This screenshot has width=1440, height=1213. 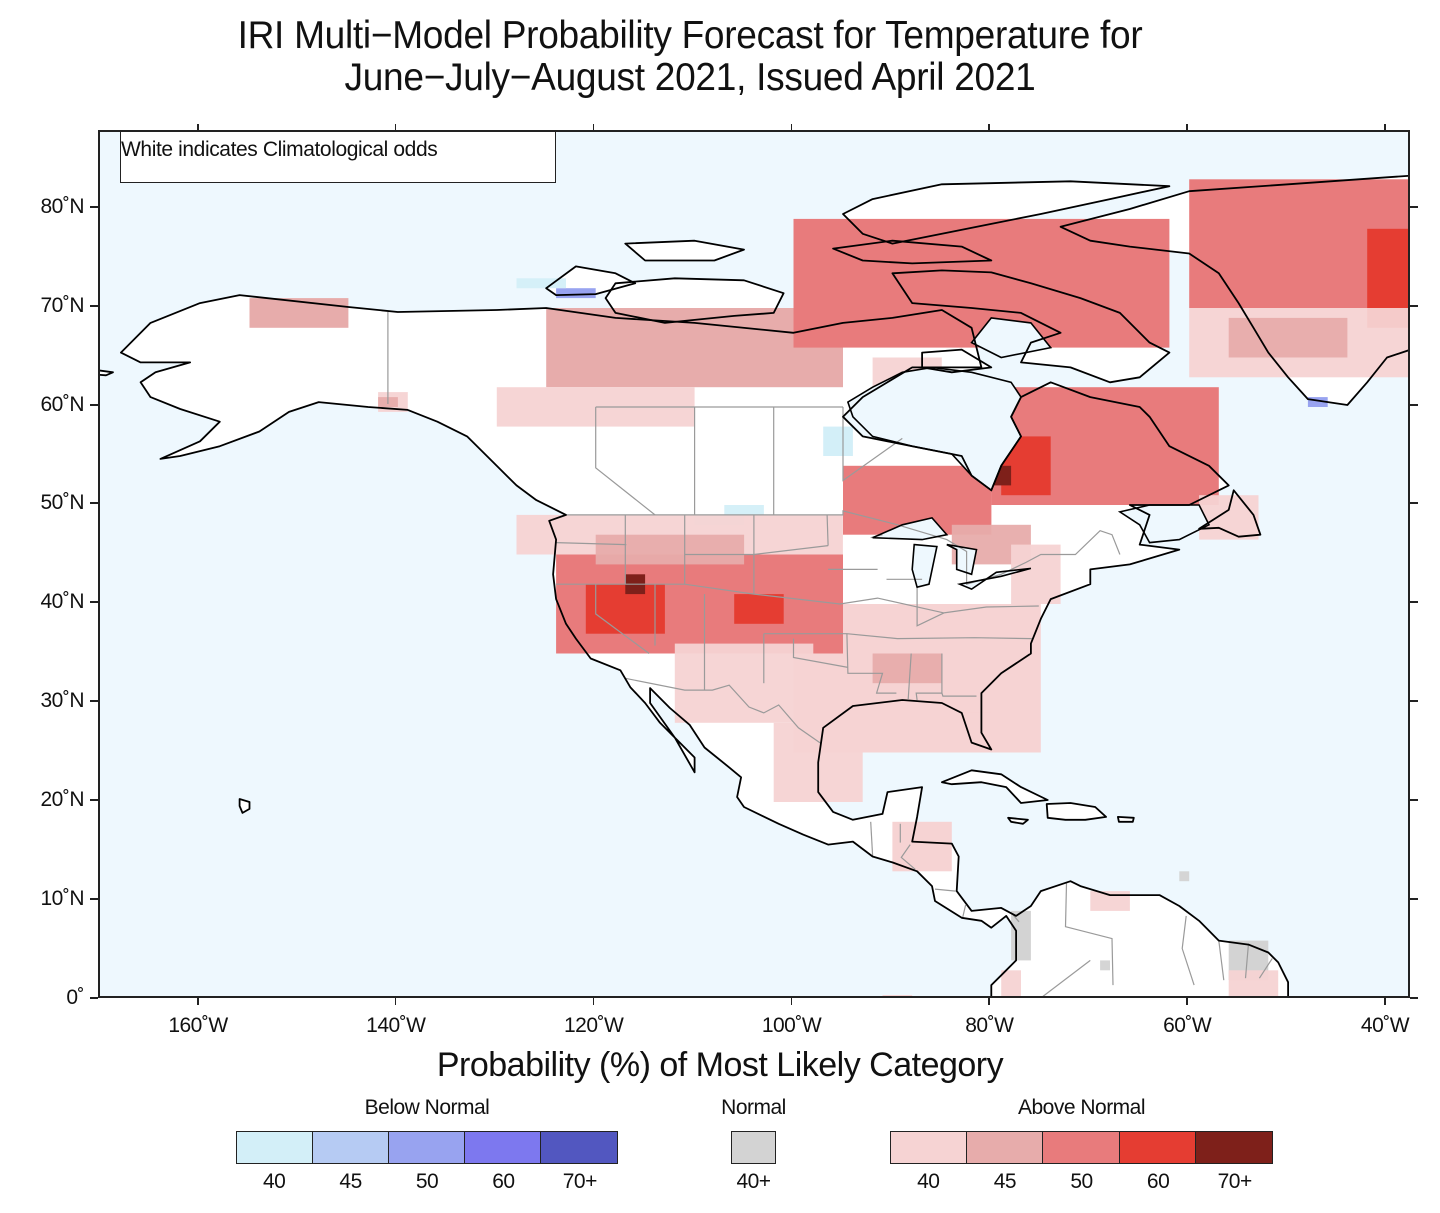 What do you see at coordinates (62, 898) in the screenshot?
I see `lat-tick-label: 10˚N` at bounding box center [62, 898].